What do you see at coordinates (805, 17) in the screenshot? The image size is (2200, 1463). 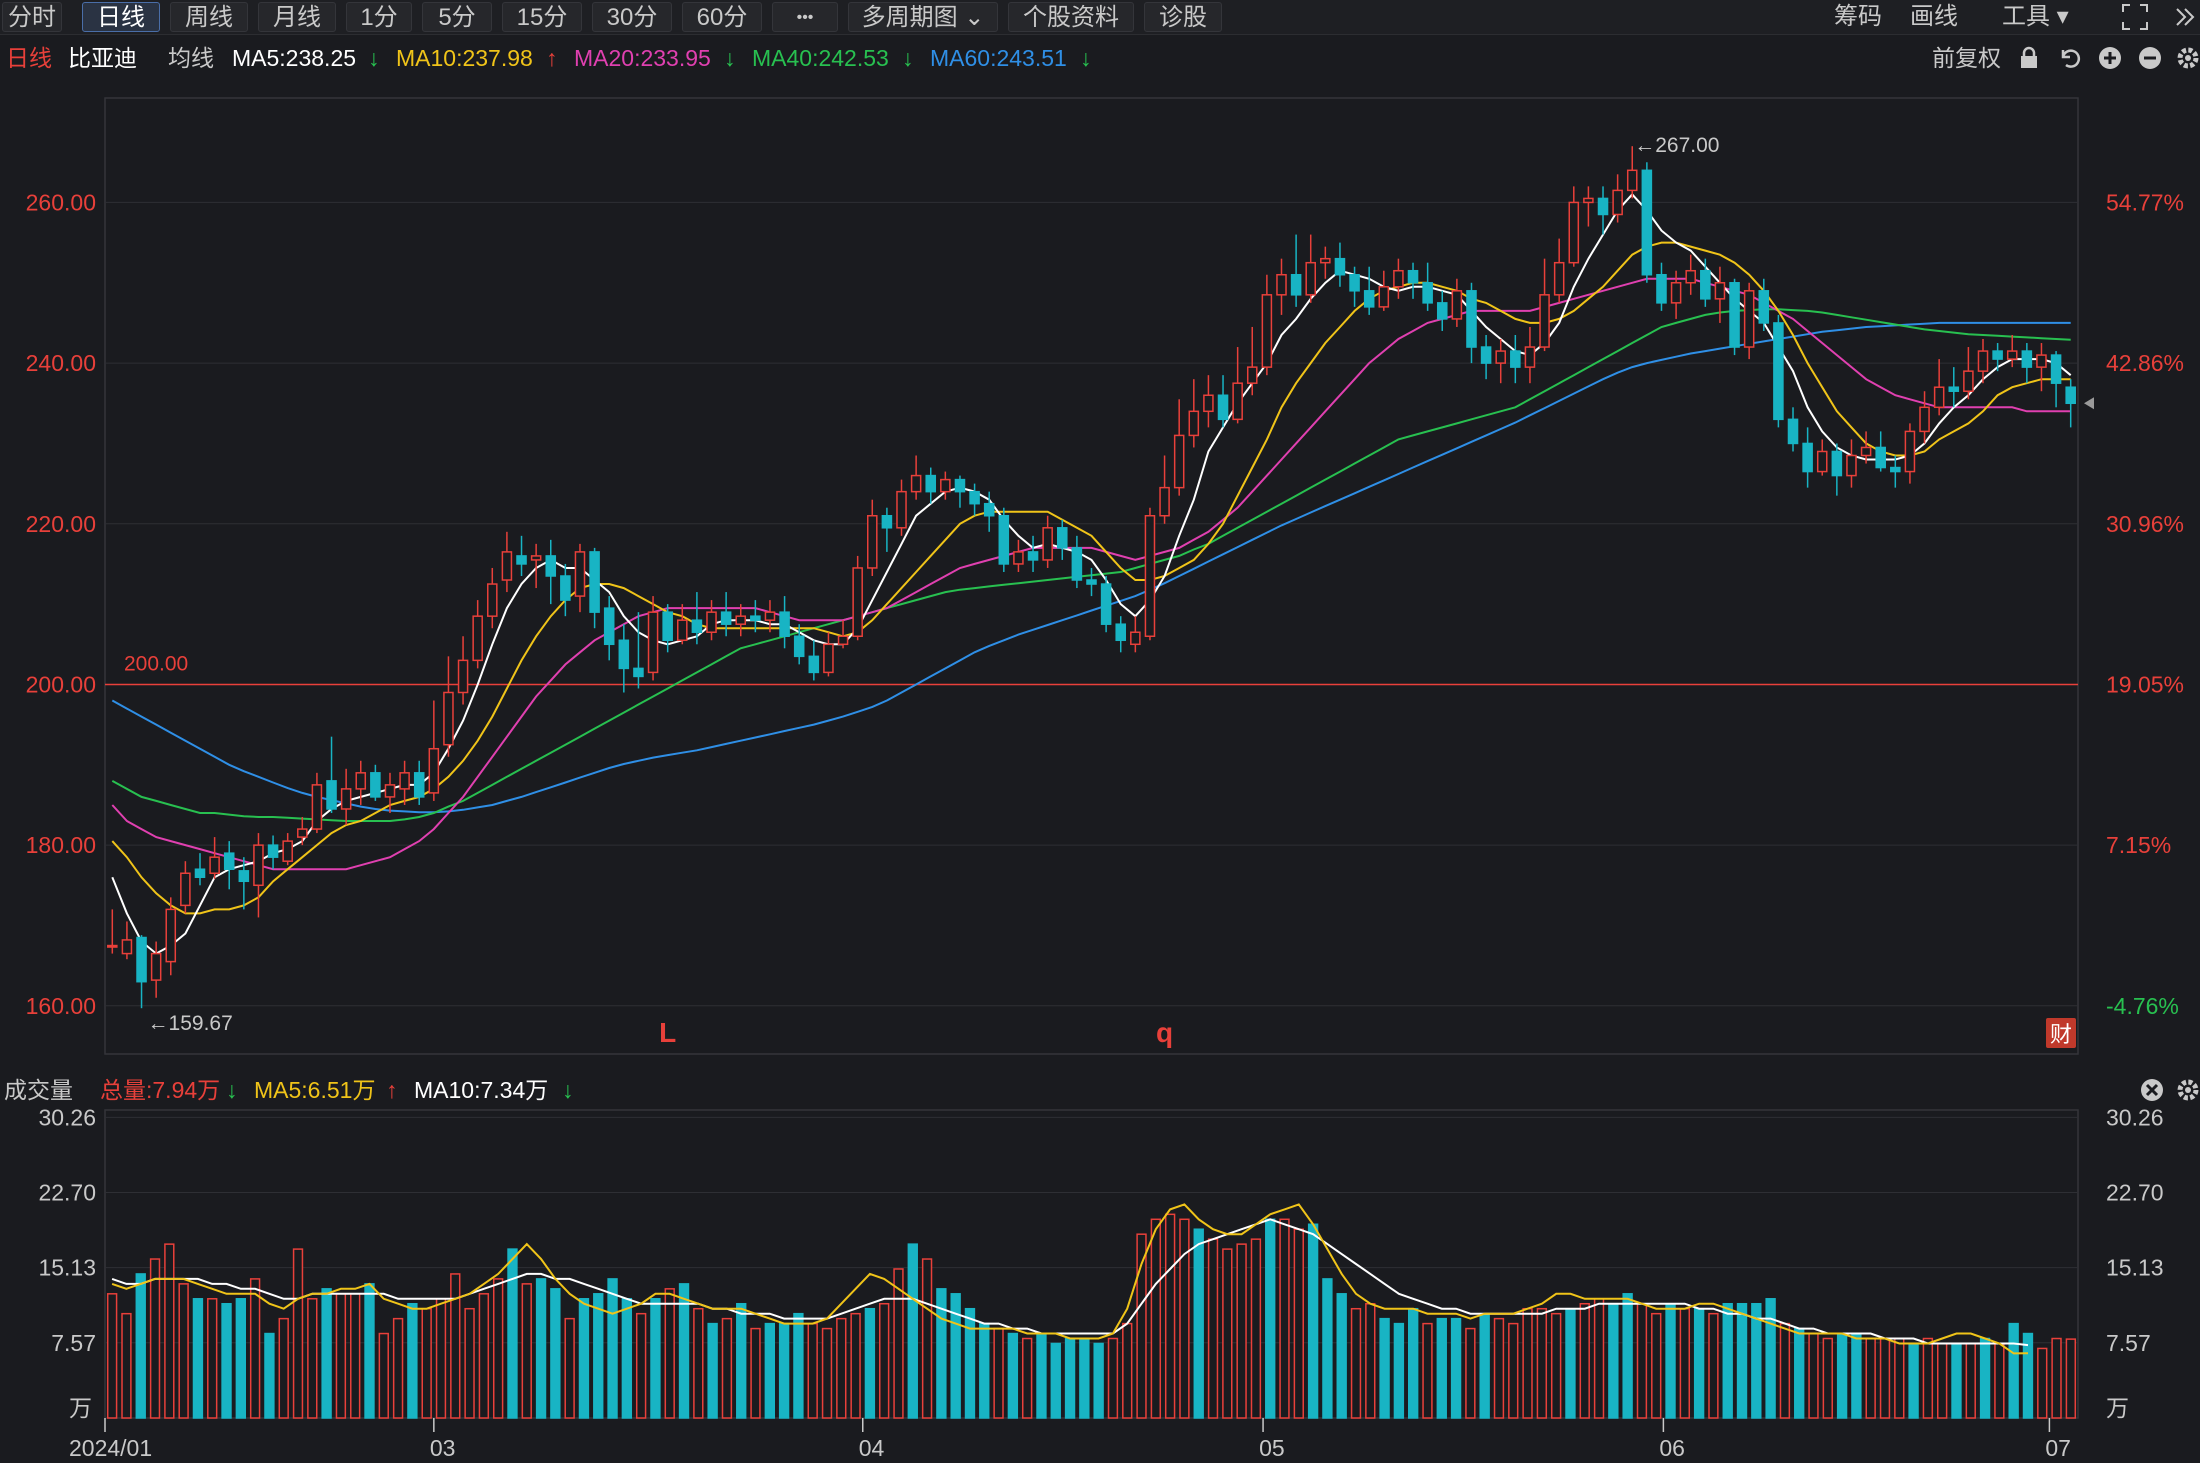 I see `more-periods-button: •••` at bounding box center [805, 17].